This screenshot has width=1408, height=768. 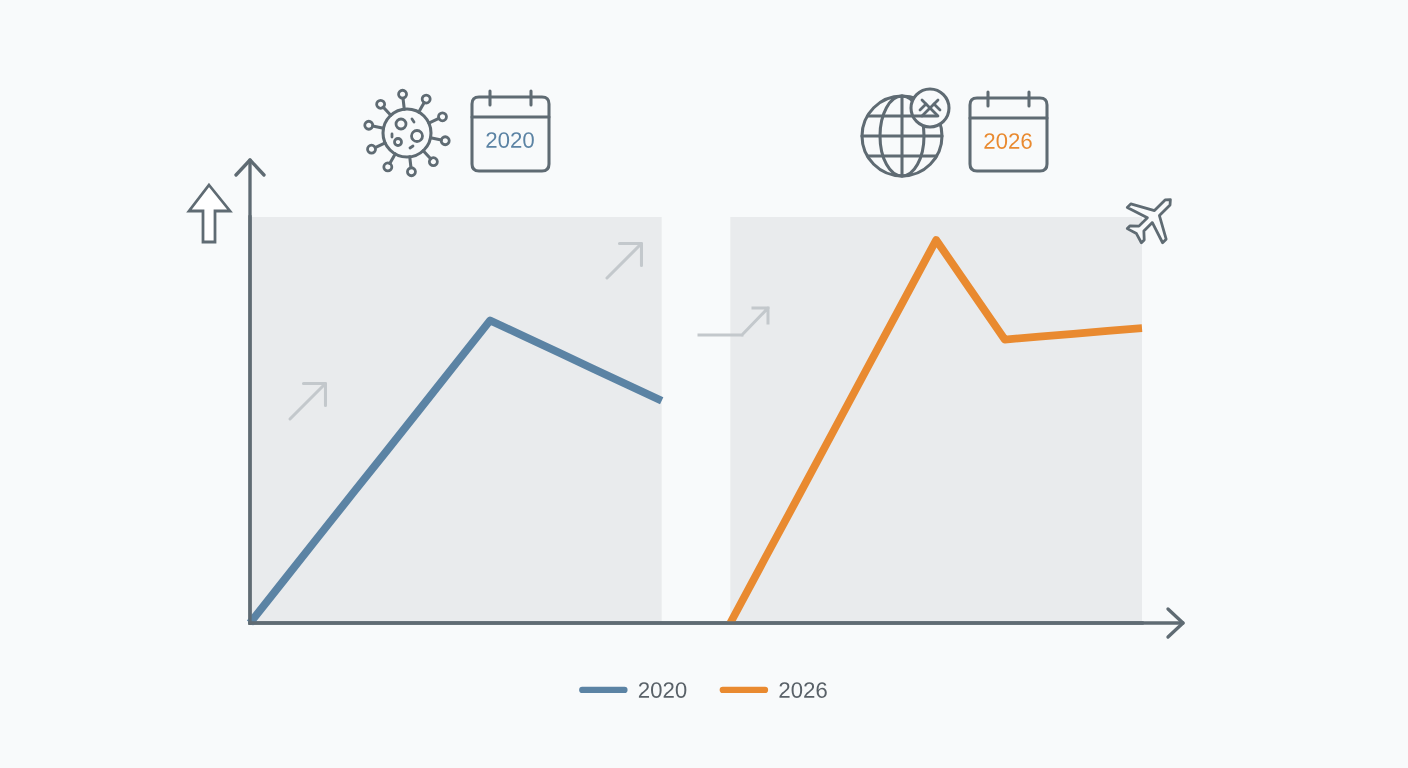 What do you see at coordinates (803, 690) in the screenshot?
I see `legend-label: 2026` at bounding box center [803, 690].